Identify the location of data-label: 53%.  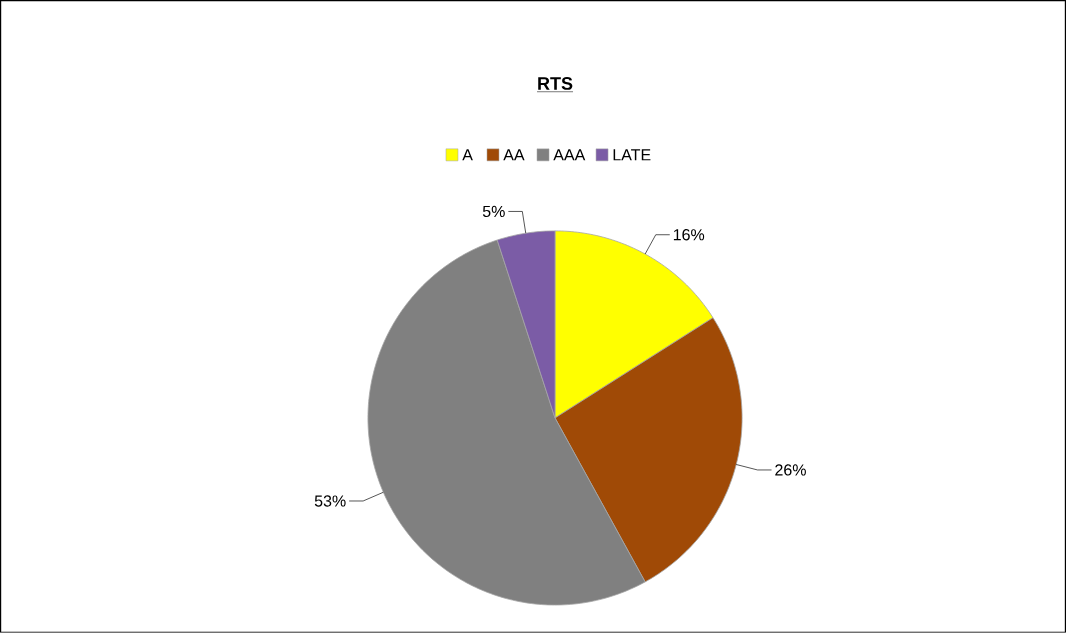
(330, 501).